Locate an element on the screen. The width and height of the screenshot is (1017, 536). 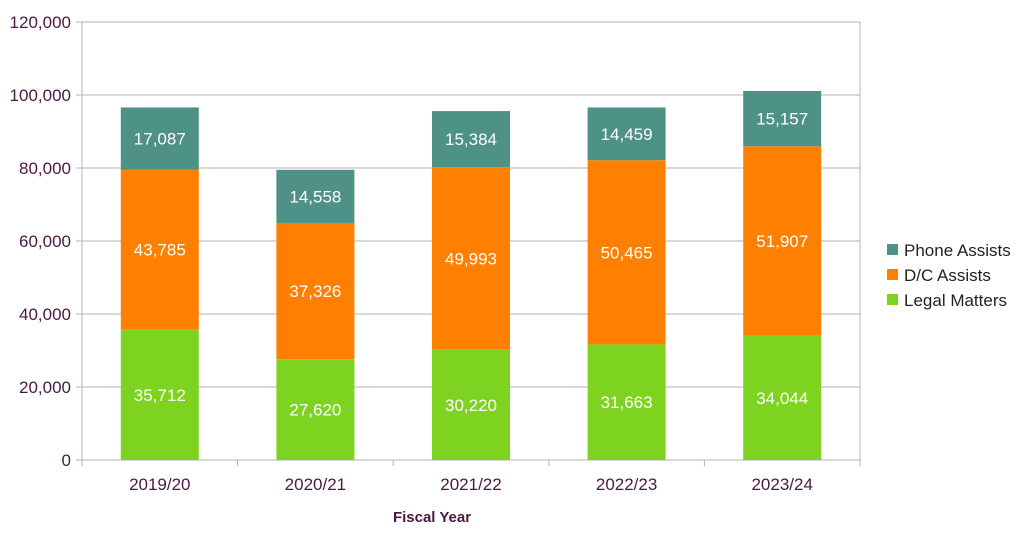
y-axis-ticks: 0 20,000 40,000 60,000 80,000 100,000 120,000 is located at coordinates (46, 241).